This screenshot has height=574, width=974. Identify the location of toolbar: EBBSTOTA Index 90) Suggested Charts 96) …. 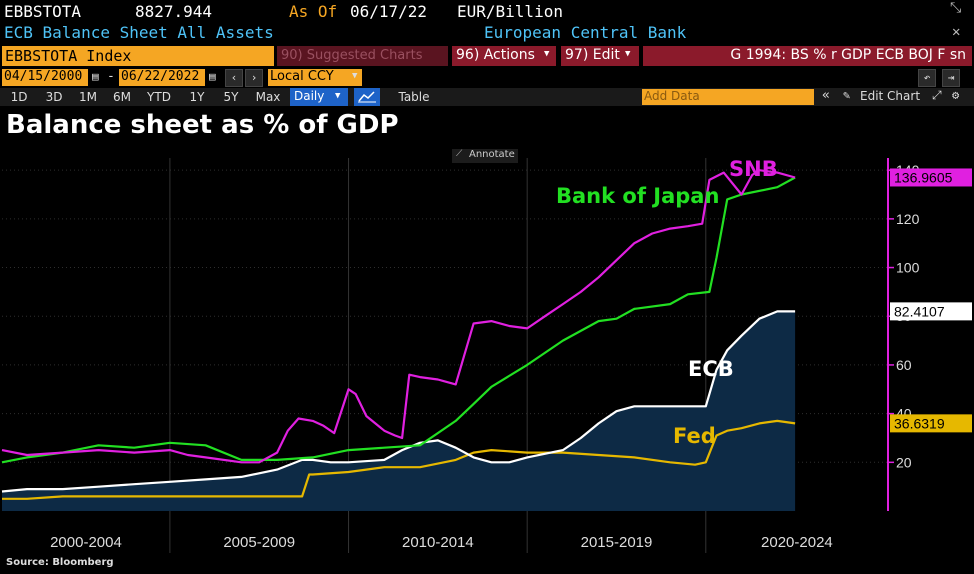
(487, 56).